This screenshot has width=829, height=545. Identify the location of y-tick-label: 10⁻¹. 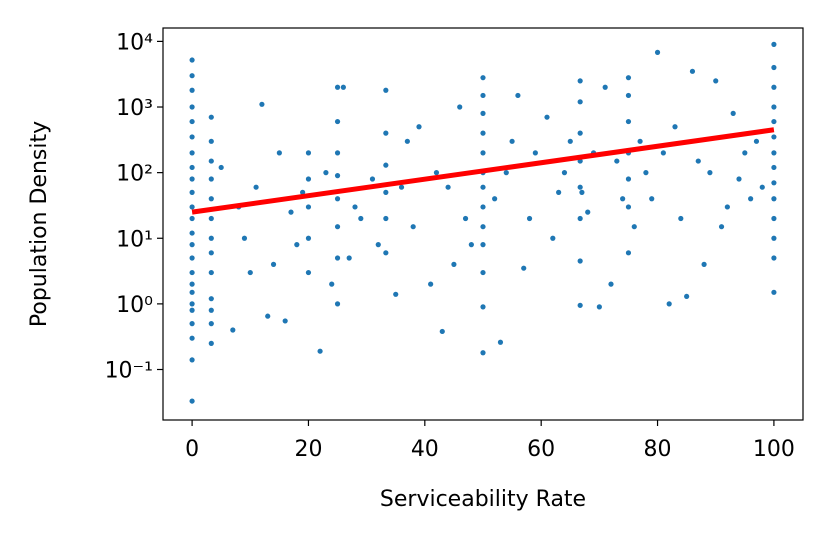
(129, 371).